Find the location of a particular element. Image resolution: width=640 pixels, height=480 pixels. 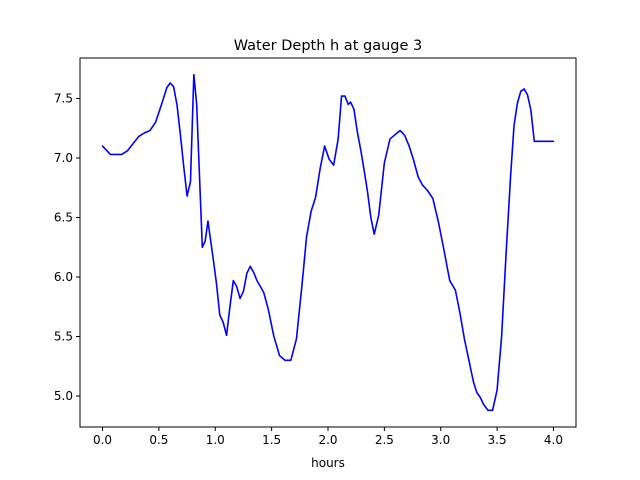

y-tick-label: 5.5 is located at coordinates (63, 337).